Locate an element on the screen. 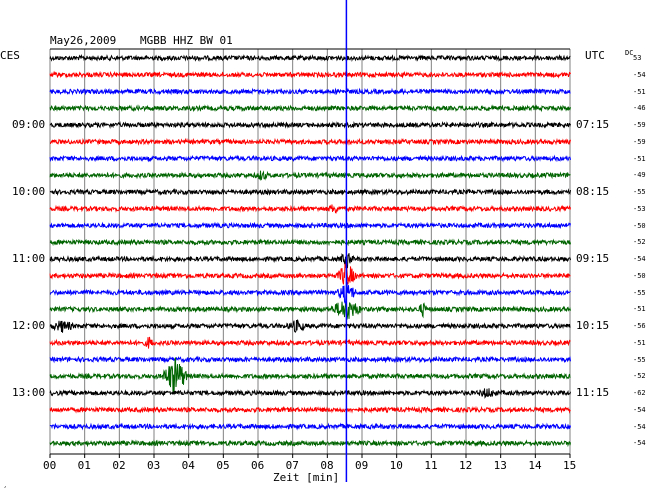 The height and width of the screenshot is (494, 650). right-timezone: UTC is located at coordinates (595, 55).